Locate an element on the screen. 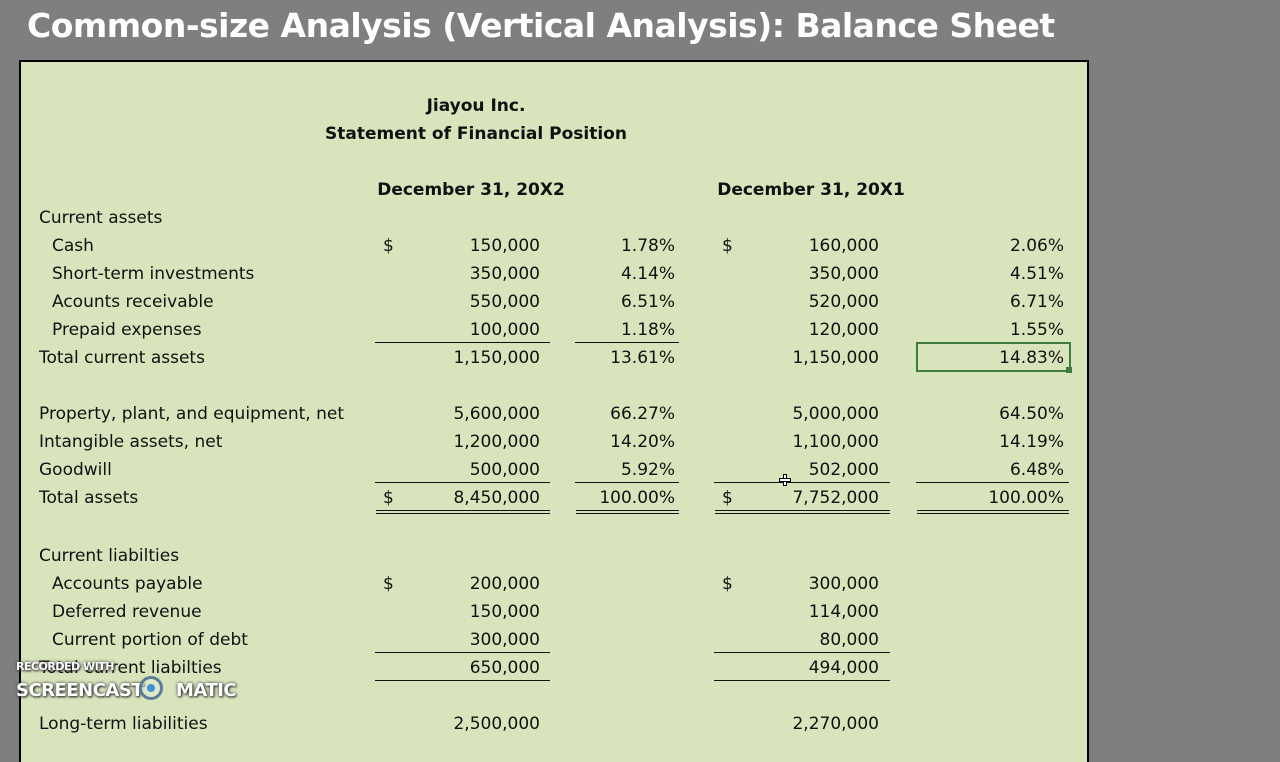 The height and width of the screenshot is (762, 1280). row-label: Total assets is located at coordinates (89, 498).